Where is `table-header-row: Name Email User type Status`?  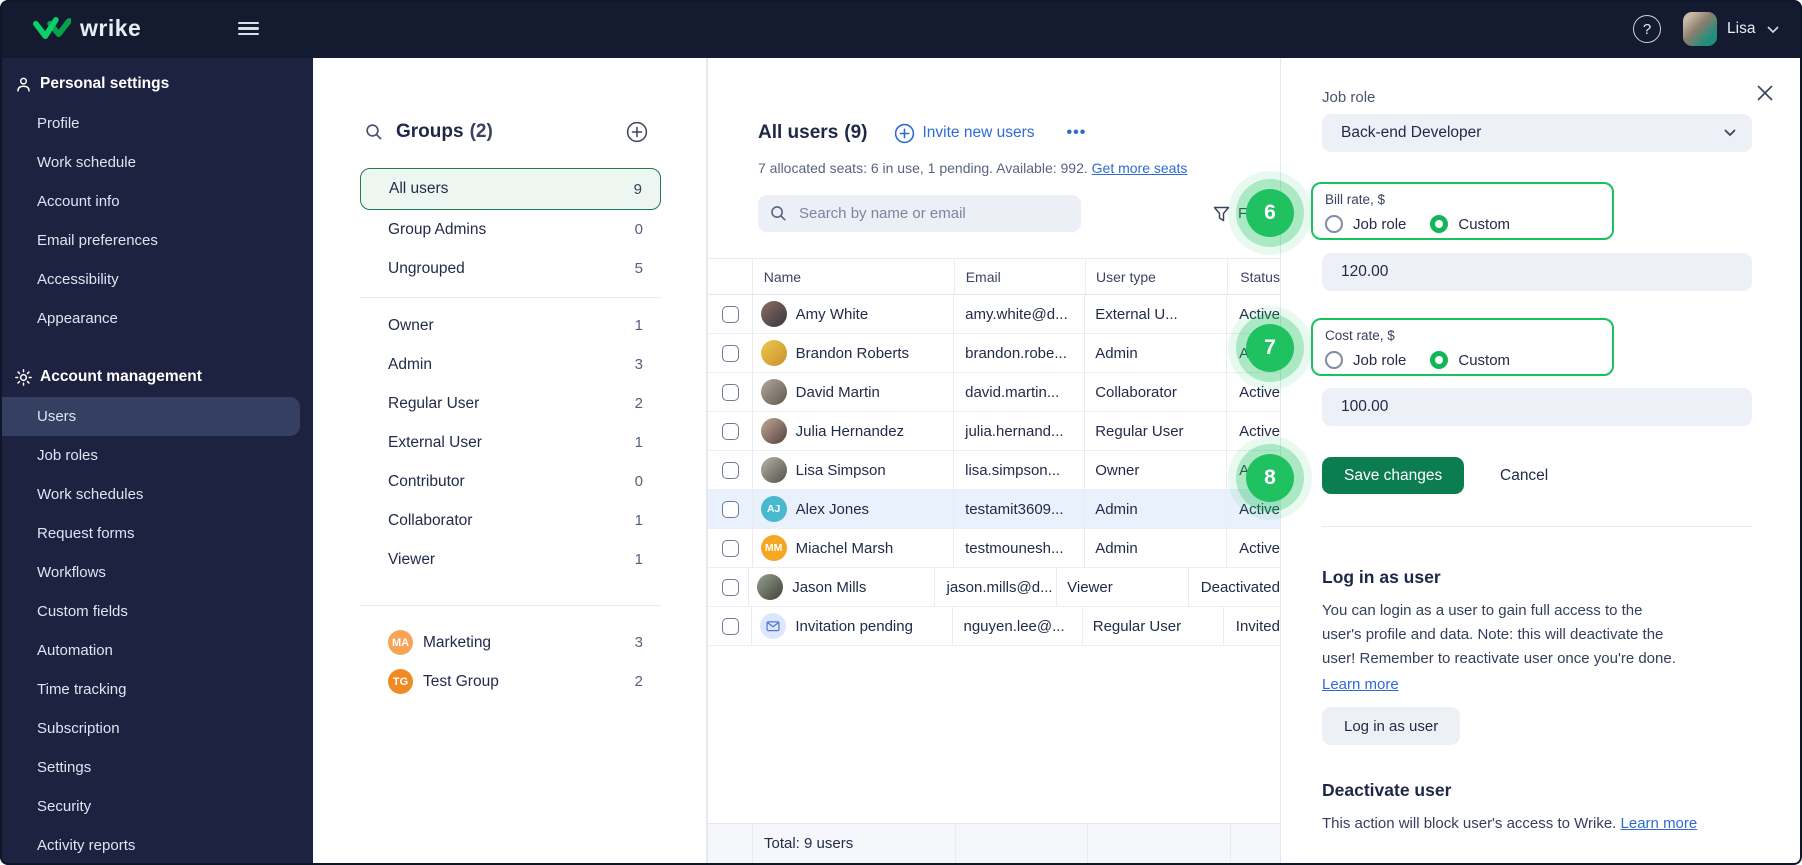 table-header-row: Name Email User type Status is located at coordinates (994, 276).